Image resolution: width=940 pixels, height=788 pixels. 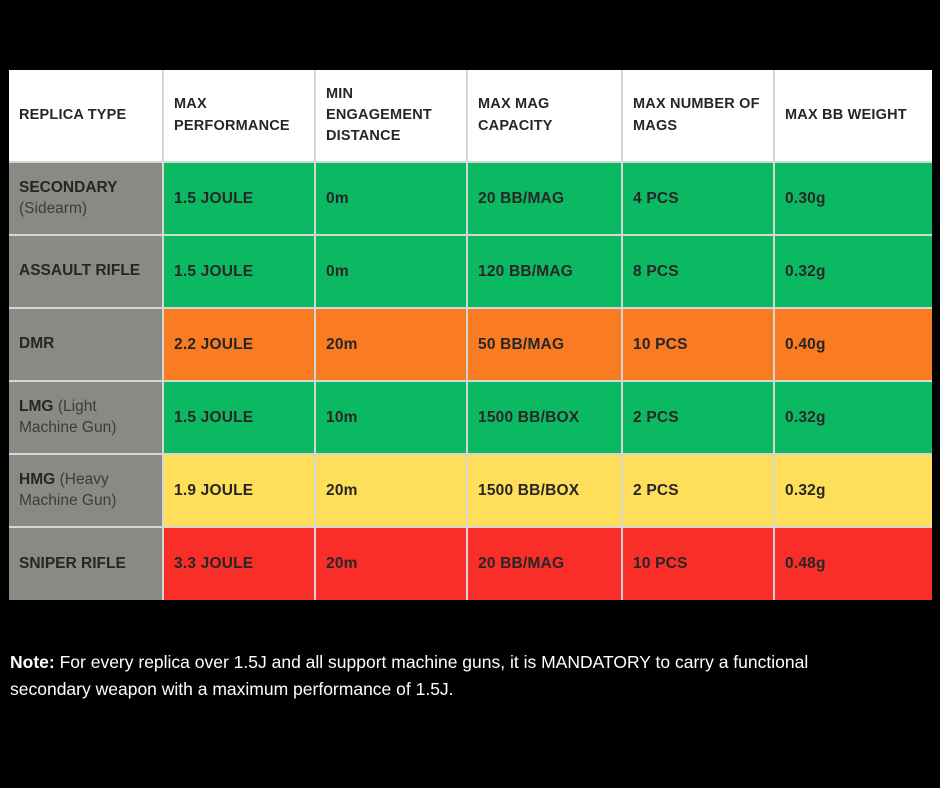 I want to click on cell-max-bb-weight: 0.30g, so click(x=853, y=198).